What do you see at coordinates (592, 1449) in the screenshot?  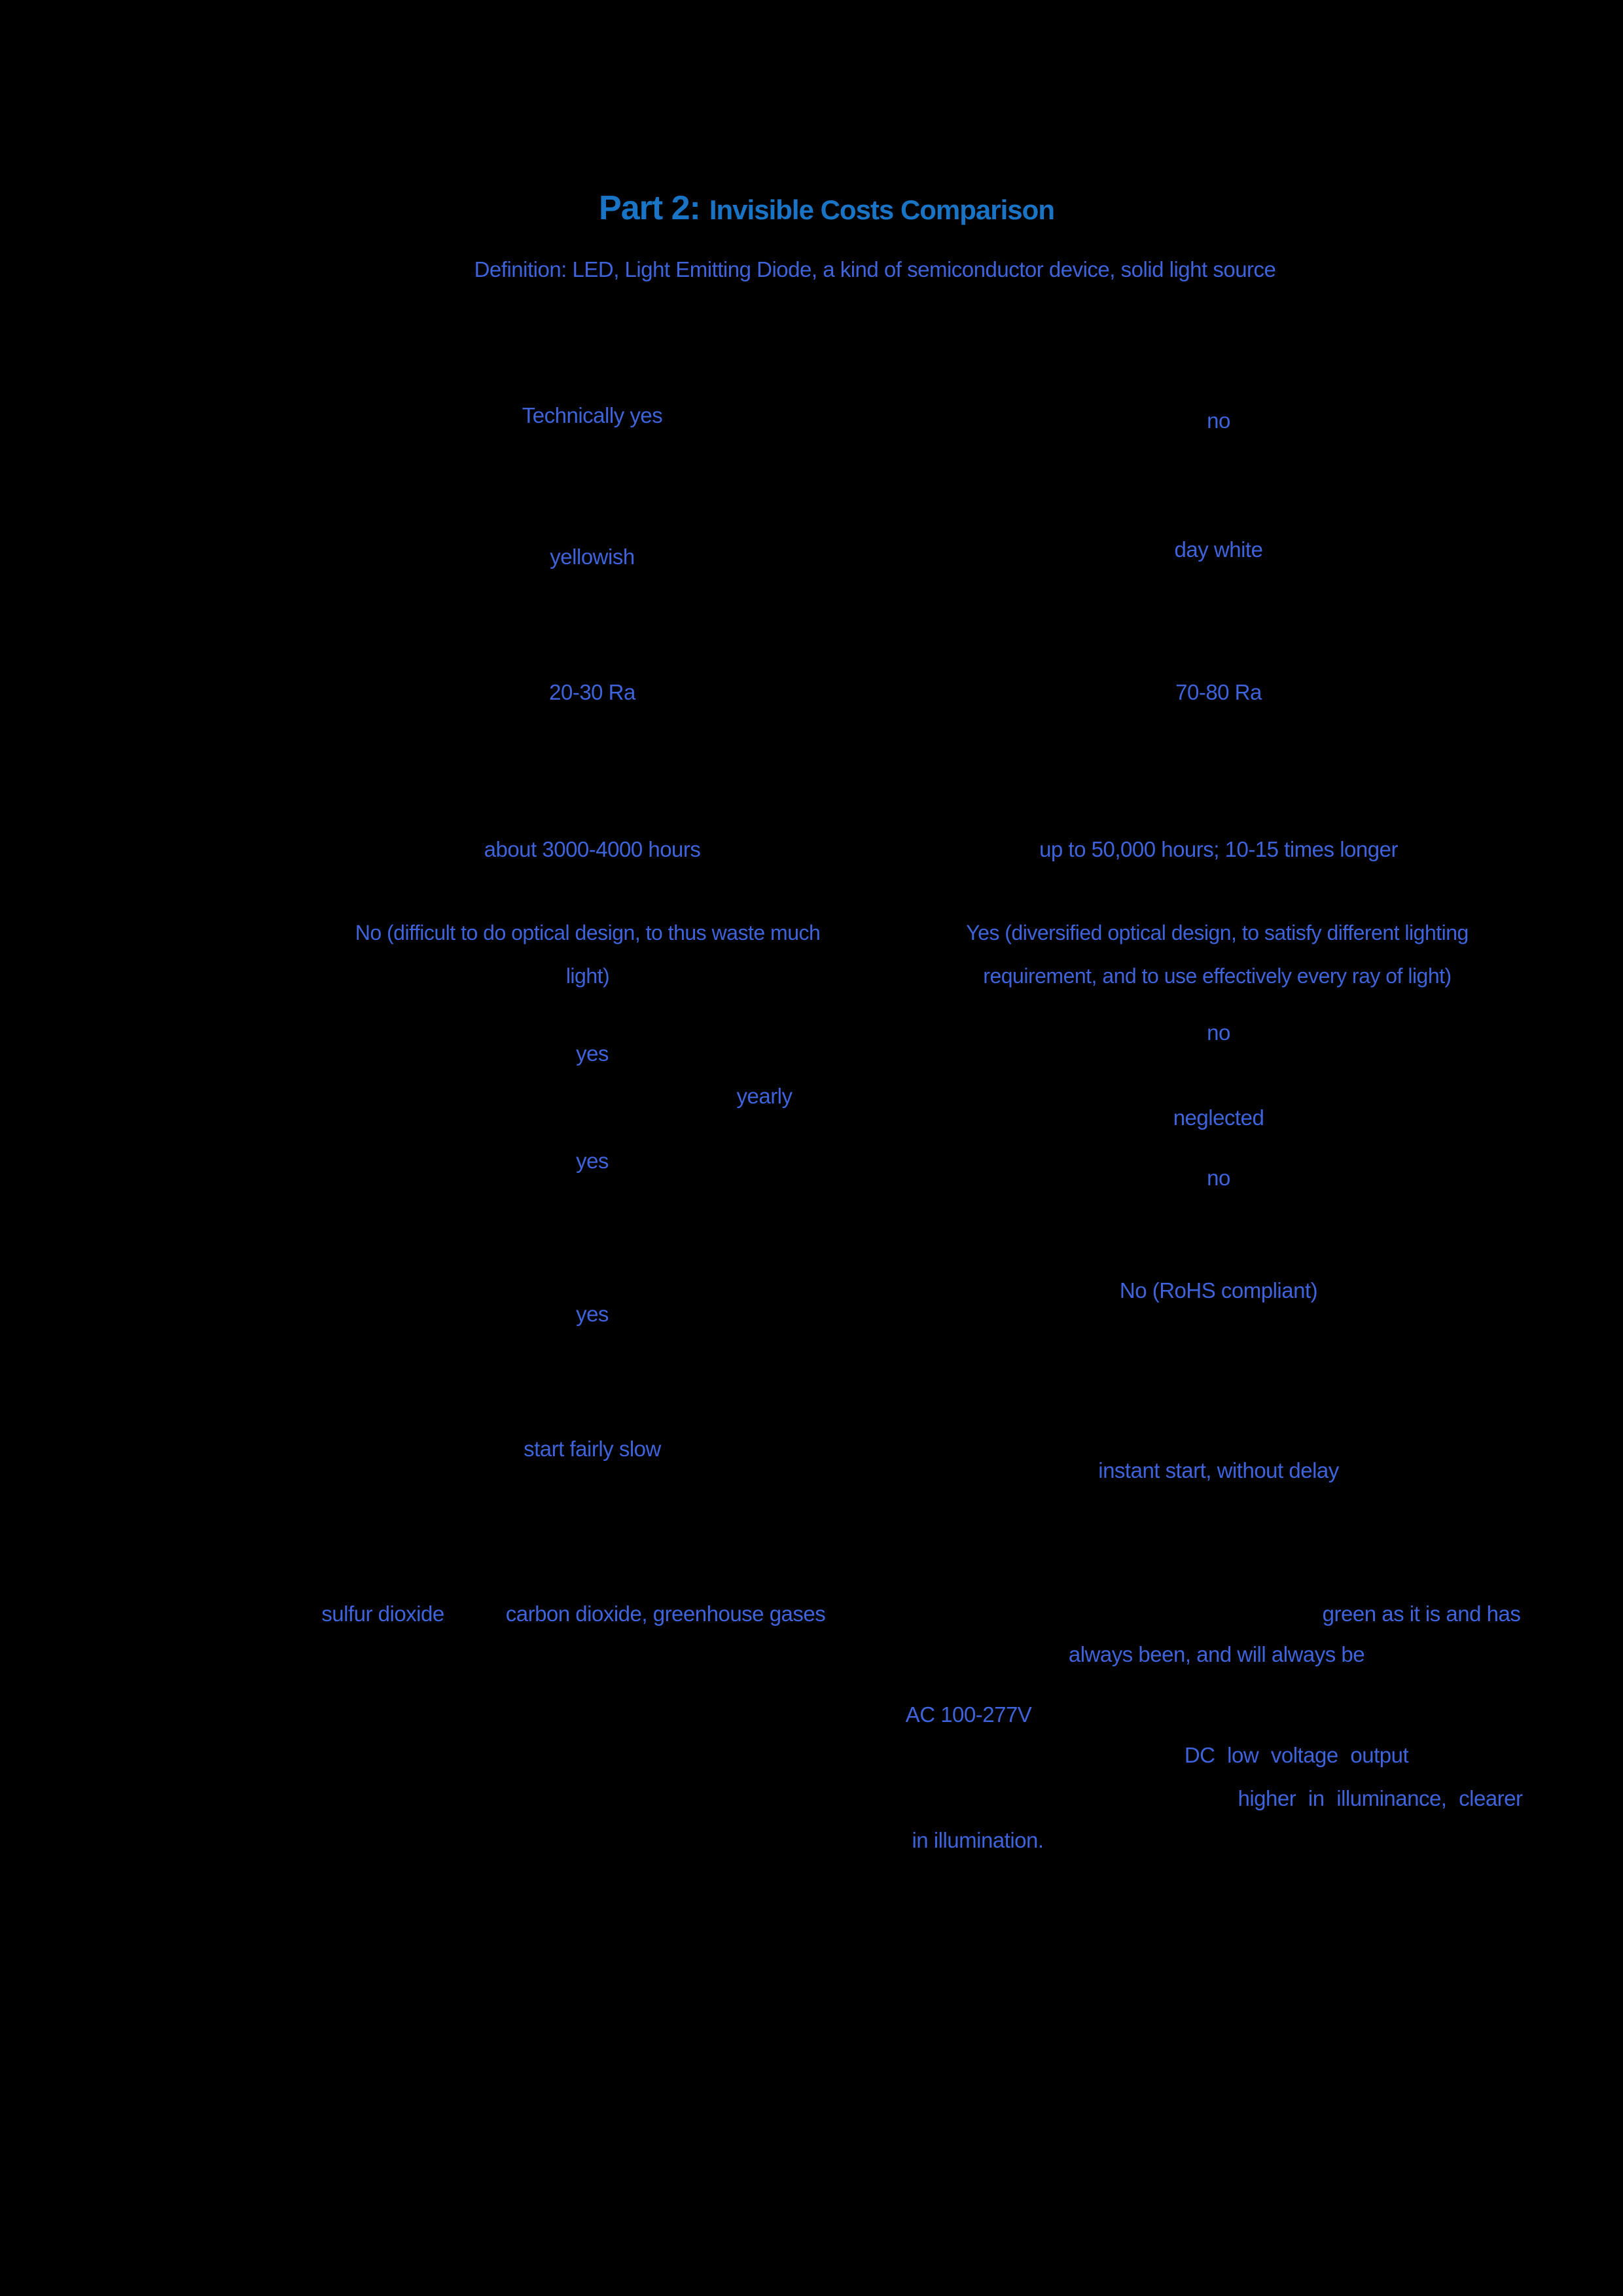 I see `cell-row10-left: start fairly slow` at bounding box center [592, 1449].